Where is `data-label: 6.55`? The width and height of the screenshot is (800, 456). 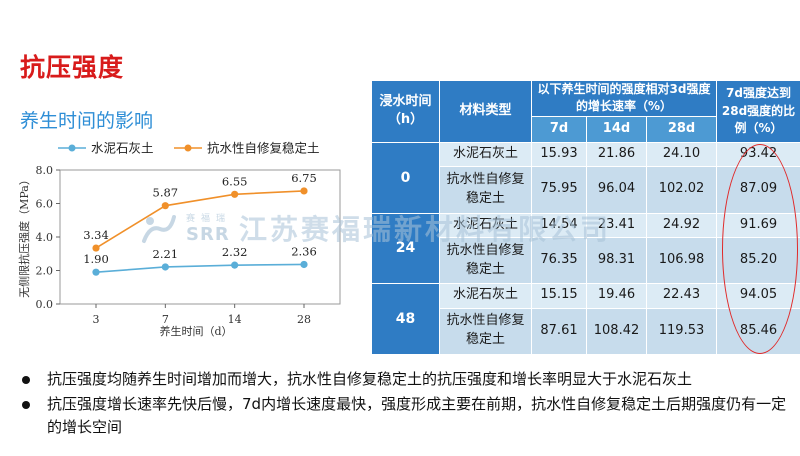 data-label: 6.55 is located at coordinates (235, 181).